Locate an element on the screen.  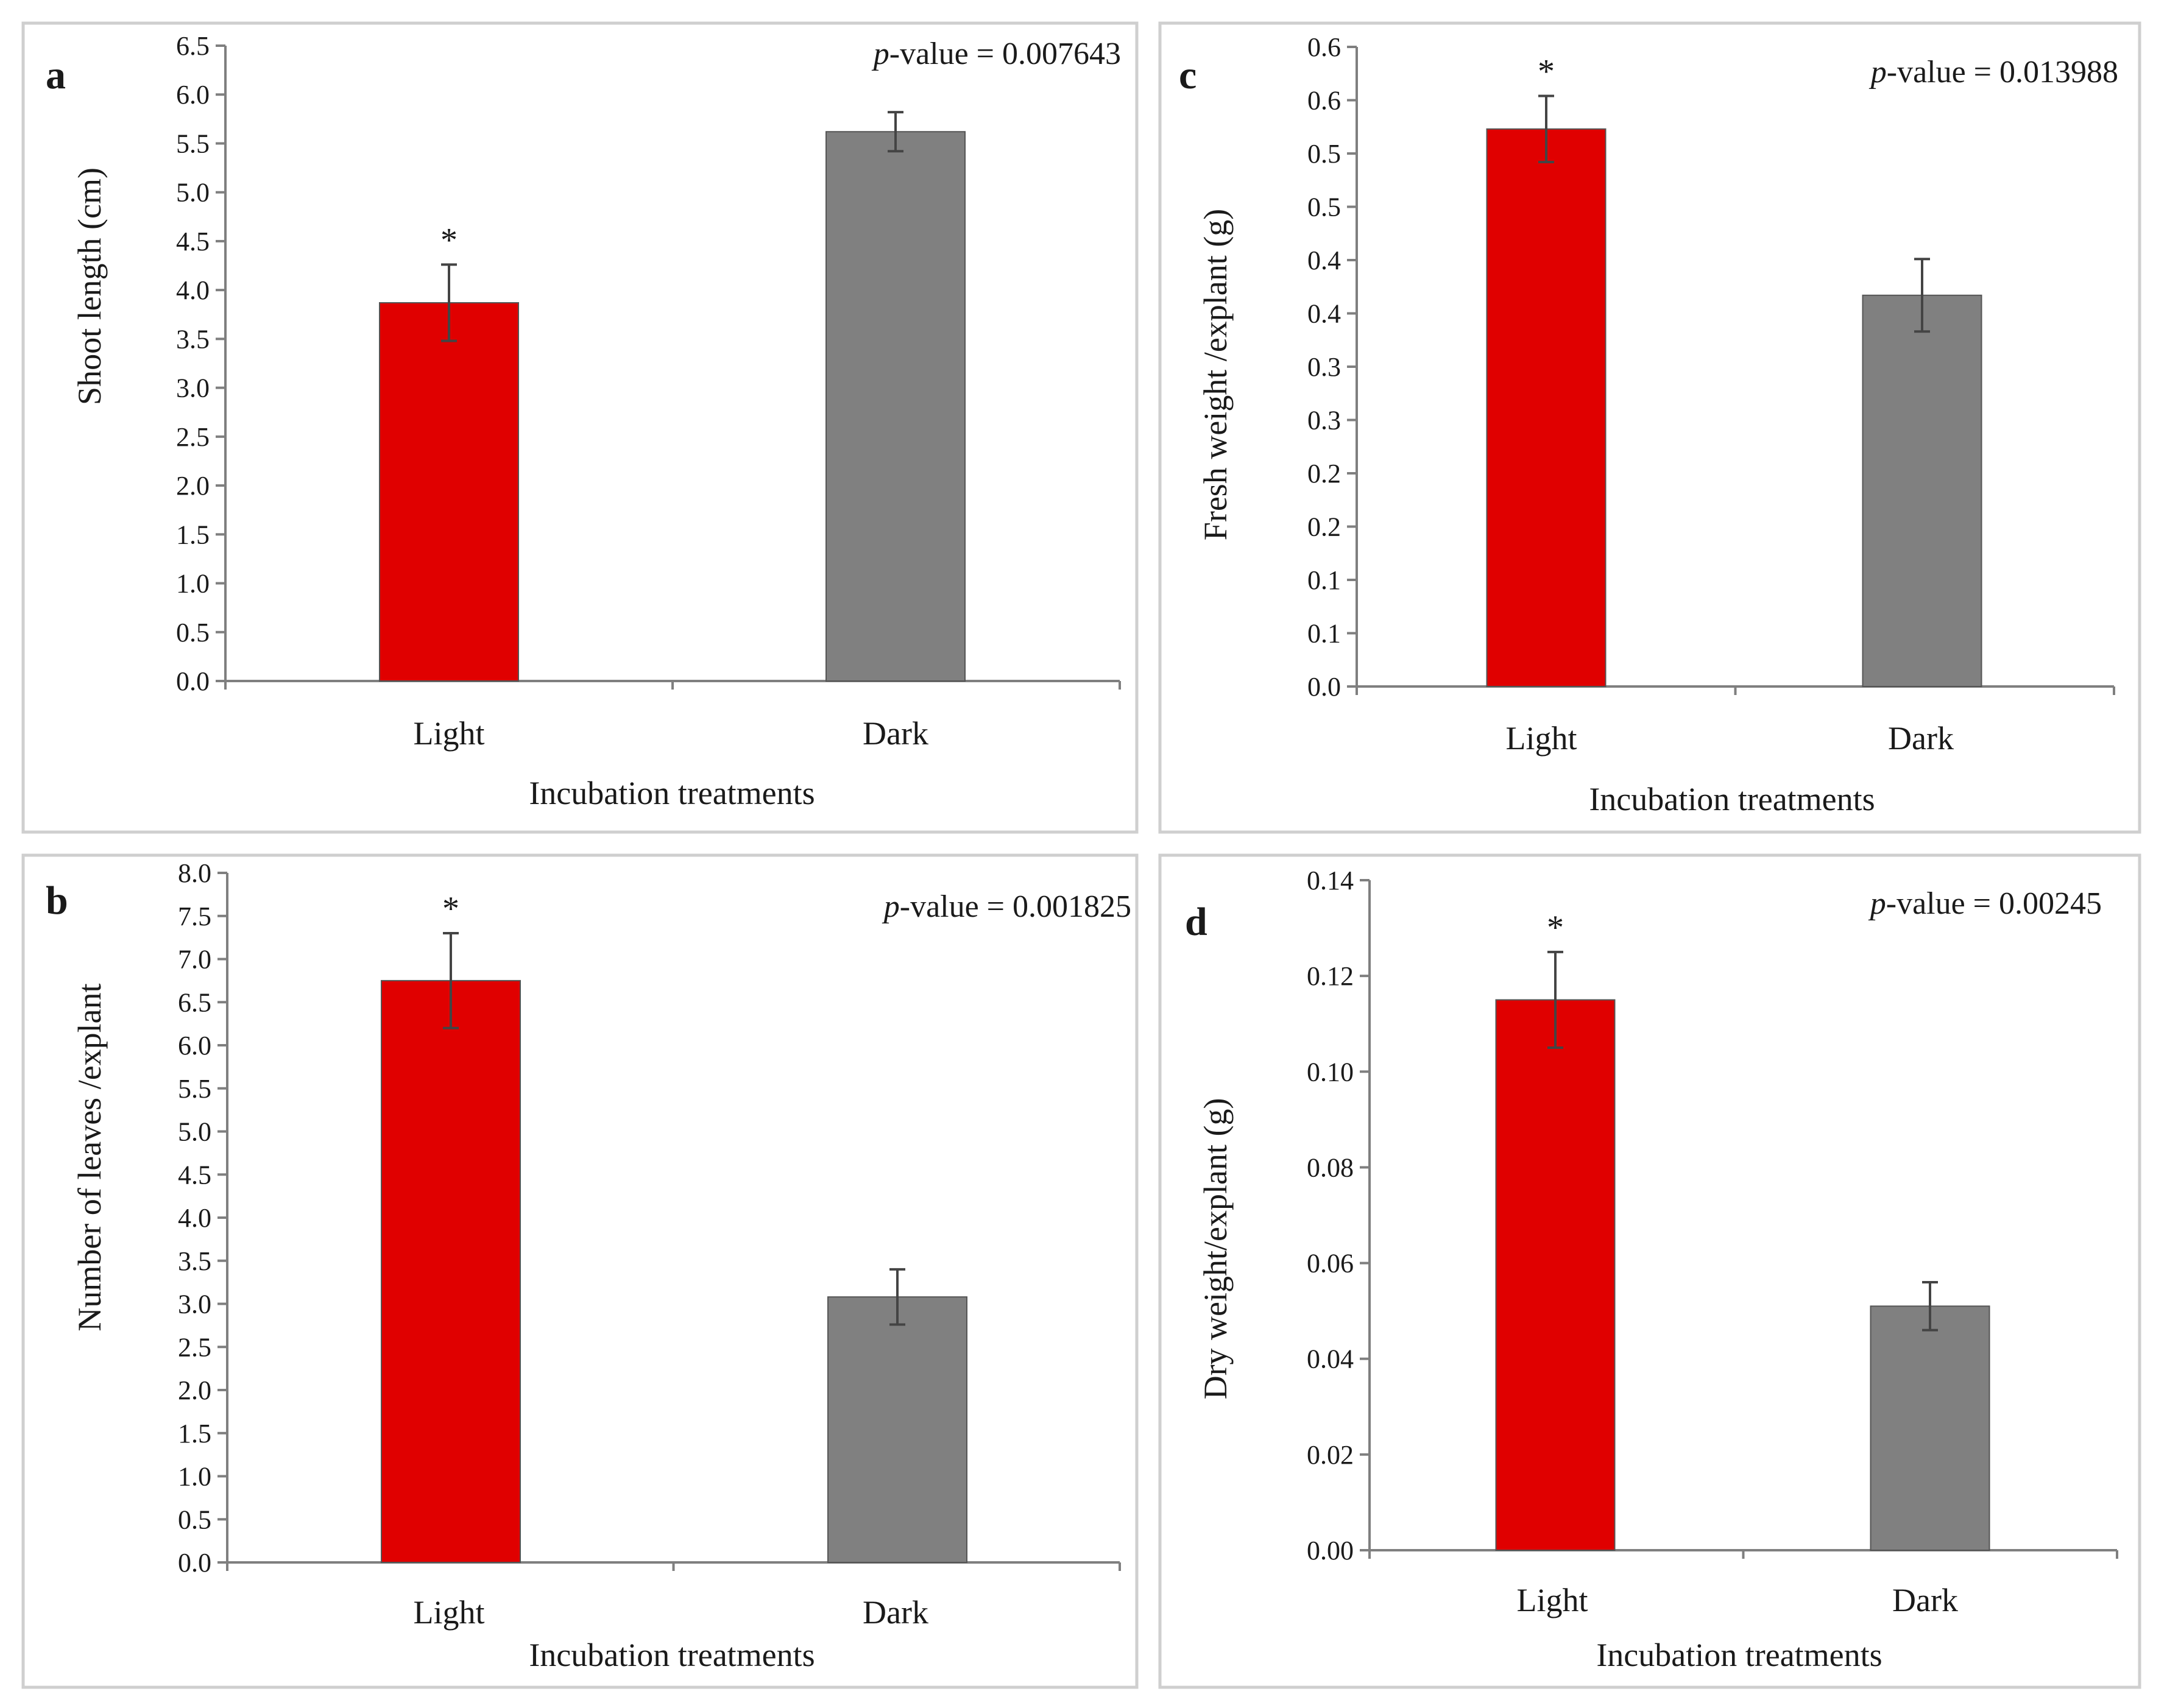
panel-a-y-tick-label-1: 0.5 is located at coordinates (193, 633).